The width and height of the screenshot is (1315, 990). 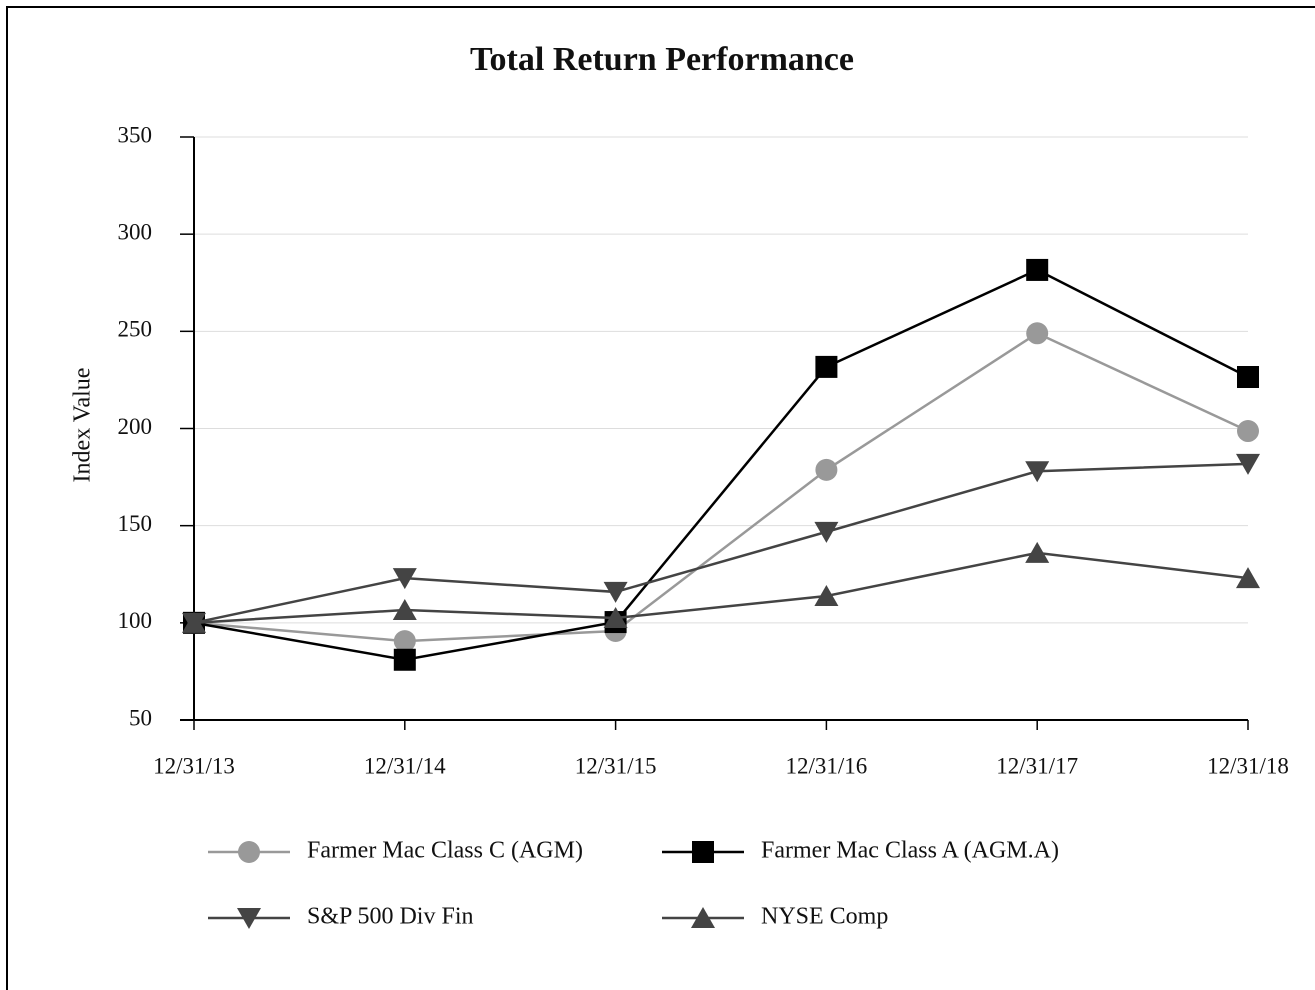 What do you see at coordinates (662, 59) in the screenshot?
I see `chart-title: Total Return Performance` at bounding box center [662, 59].